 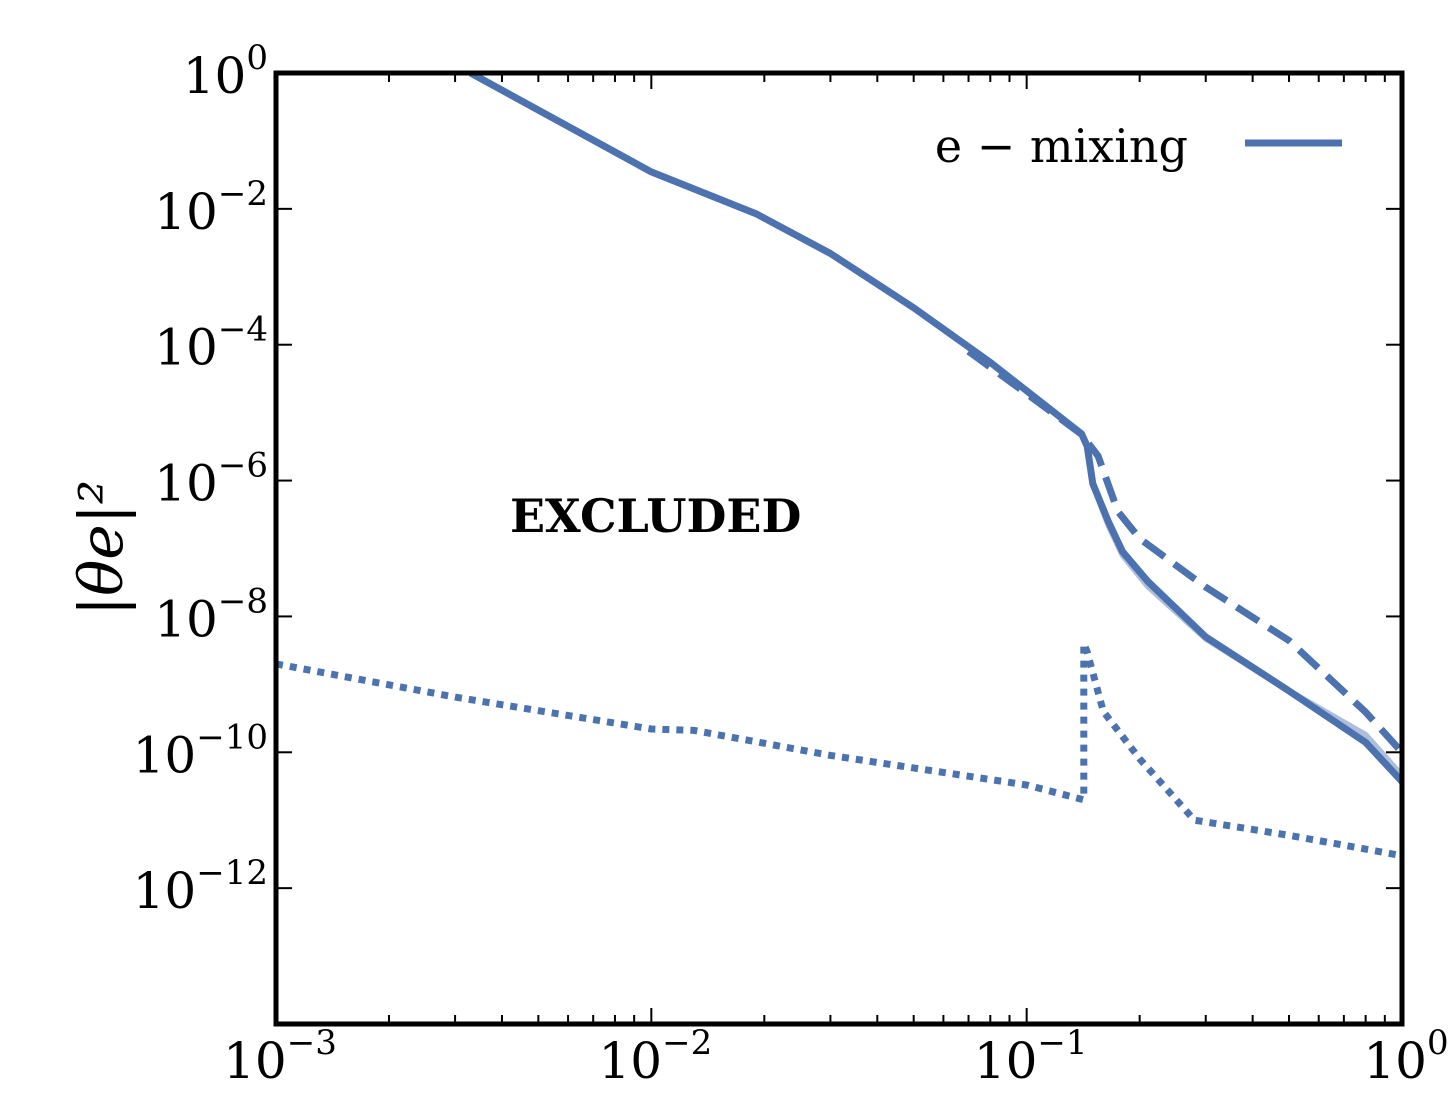 What do you see at coordinates (211, 479) in the screenshot?
I see `y-tick-label: 10⁻⁶` at bounding box center [211, 479].